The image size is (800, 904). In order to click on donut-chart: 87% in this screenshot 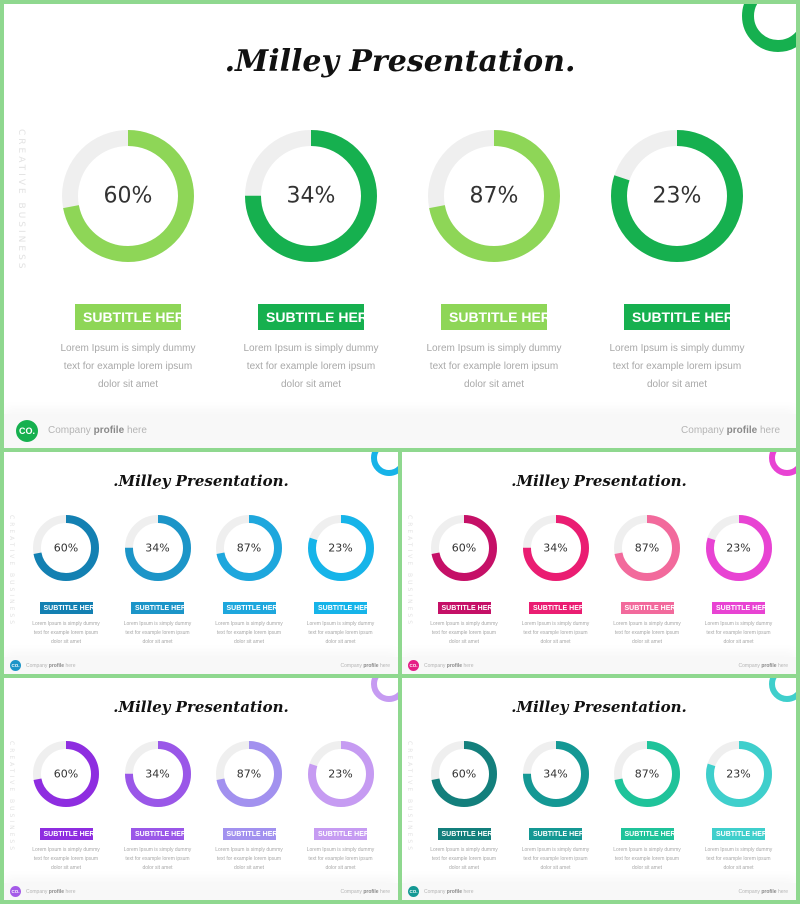, I will do `click(647, 774)`.